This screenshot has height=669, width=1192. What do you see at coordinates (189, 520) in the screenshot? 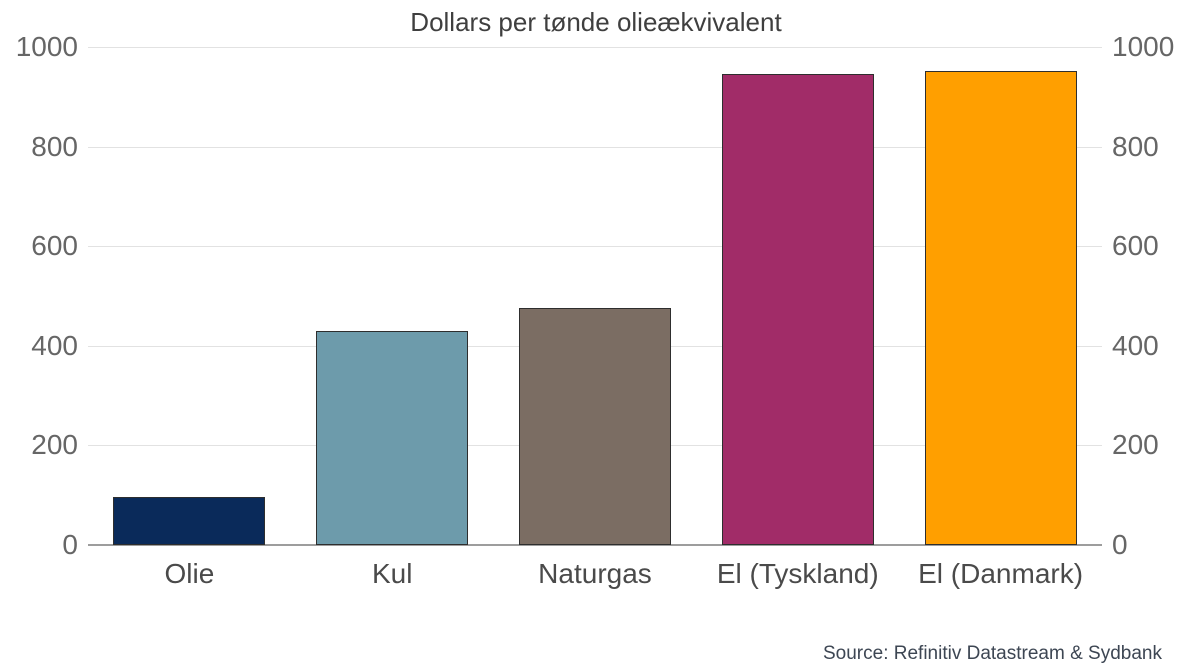
I see `bar-olie` at bounding box center [189, 520].